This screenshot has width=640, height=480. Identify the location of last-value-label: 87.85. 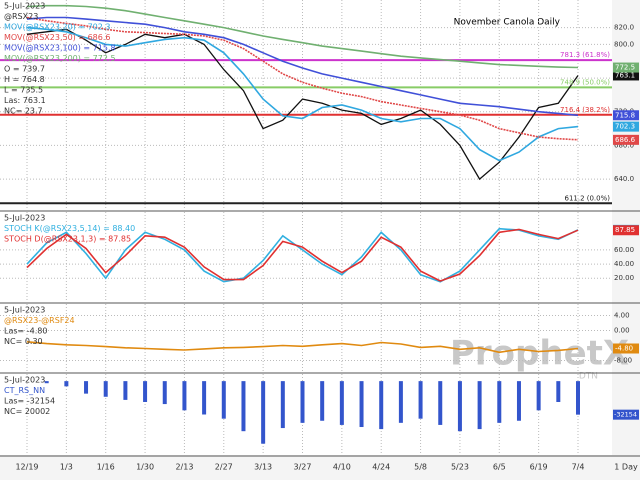
(625, 230).